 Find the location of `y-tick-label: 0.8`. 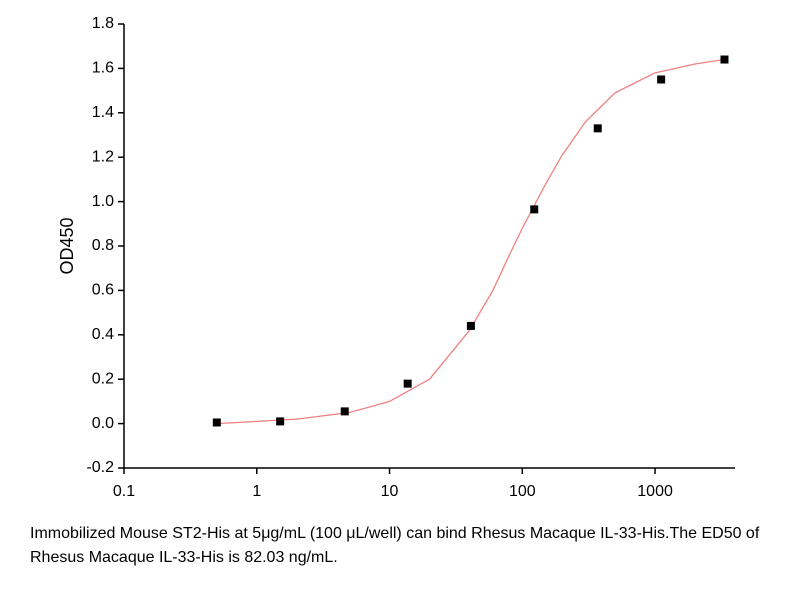

y-tick-label: 0.8 is located at coordinates (103, 245).